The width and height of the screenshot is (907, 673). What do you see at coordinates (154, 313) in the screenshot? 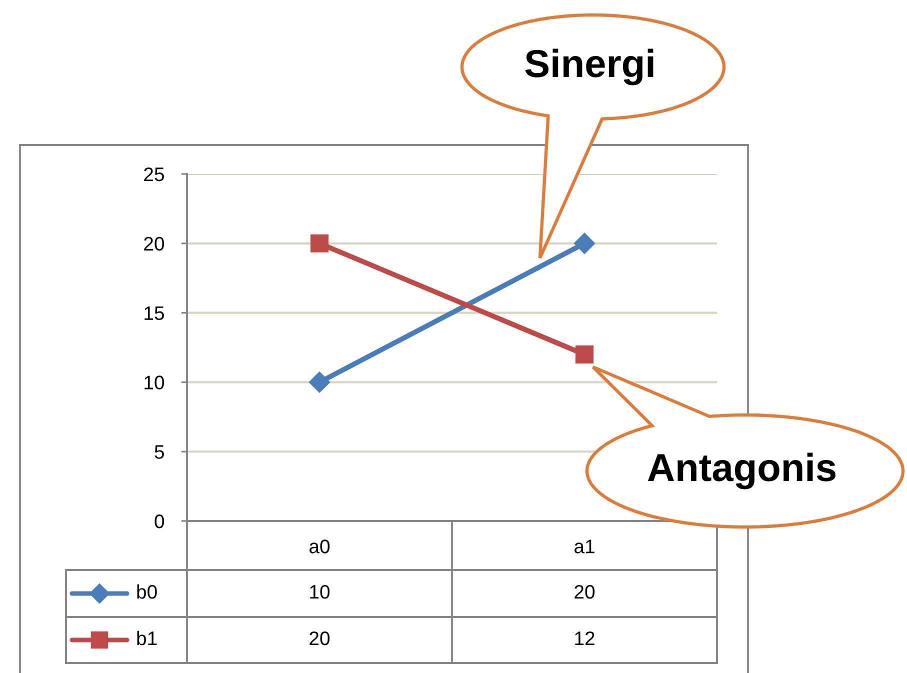
I see `y-tick-label: 15` at bounding box center [154, 313].